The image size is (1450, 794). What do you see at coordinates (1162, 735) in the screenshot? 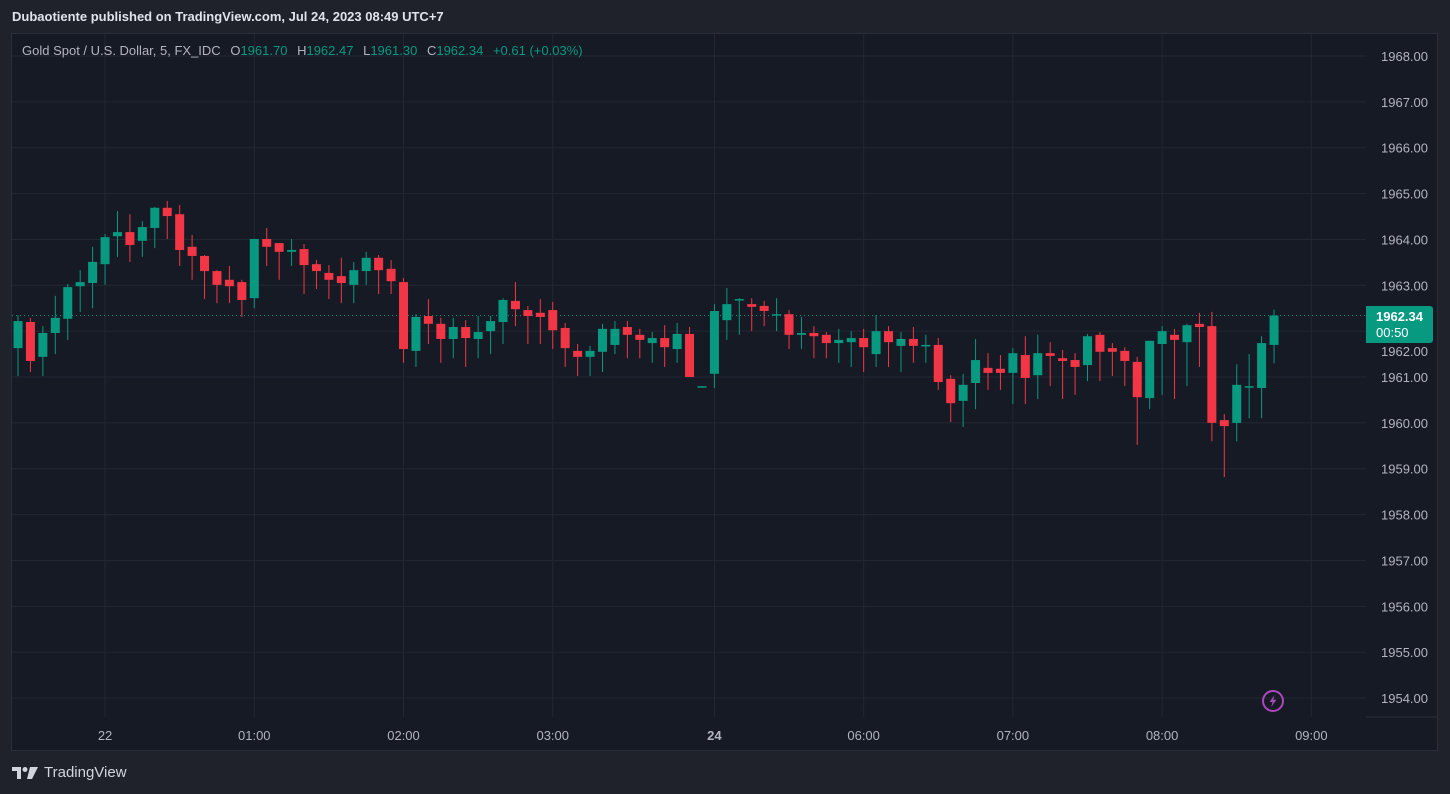
I see `x-tick-label: 08:00` at bounding box center [1162, 735].